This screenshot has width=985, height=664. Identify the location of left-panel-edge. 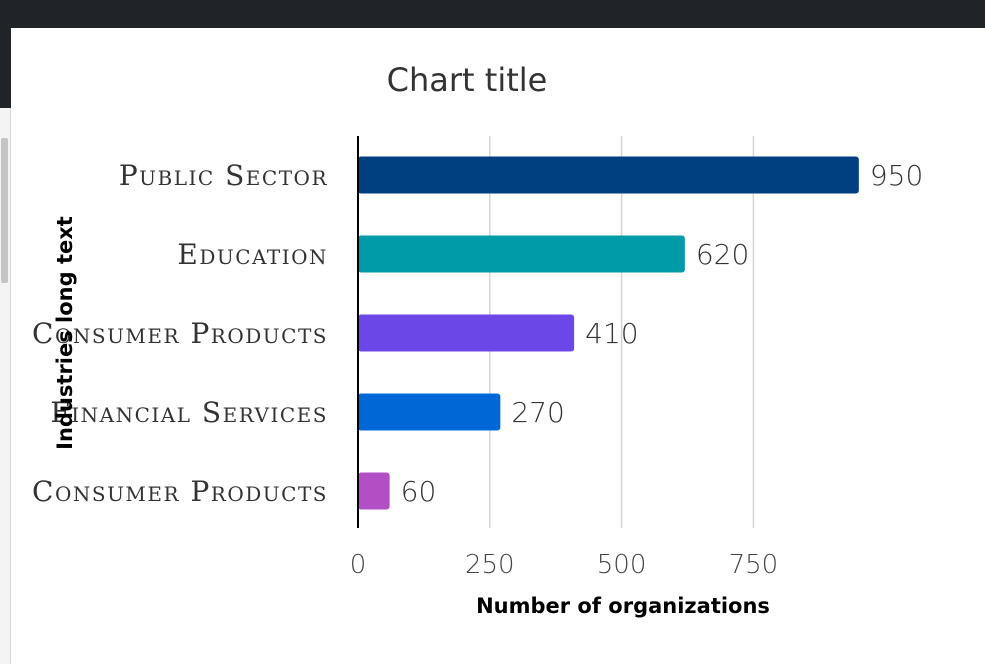
(5, 386).